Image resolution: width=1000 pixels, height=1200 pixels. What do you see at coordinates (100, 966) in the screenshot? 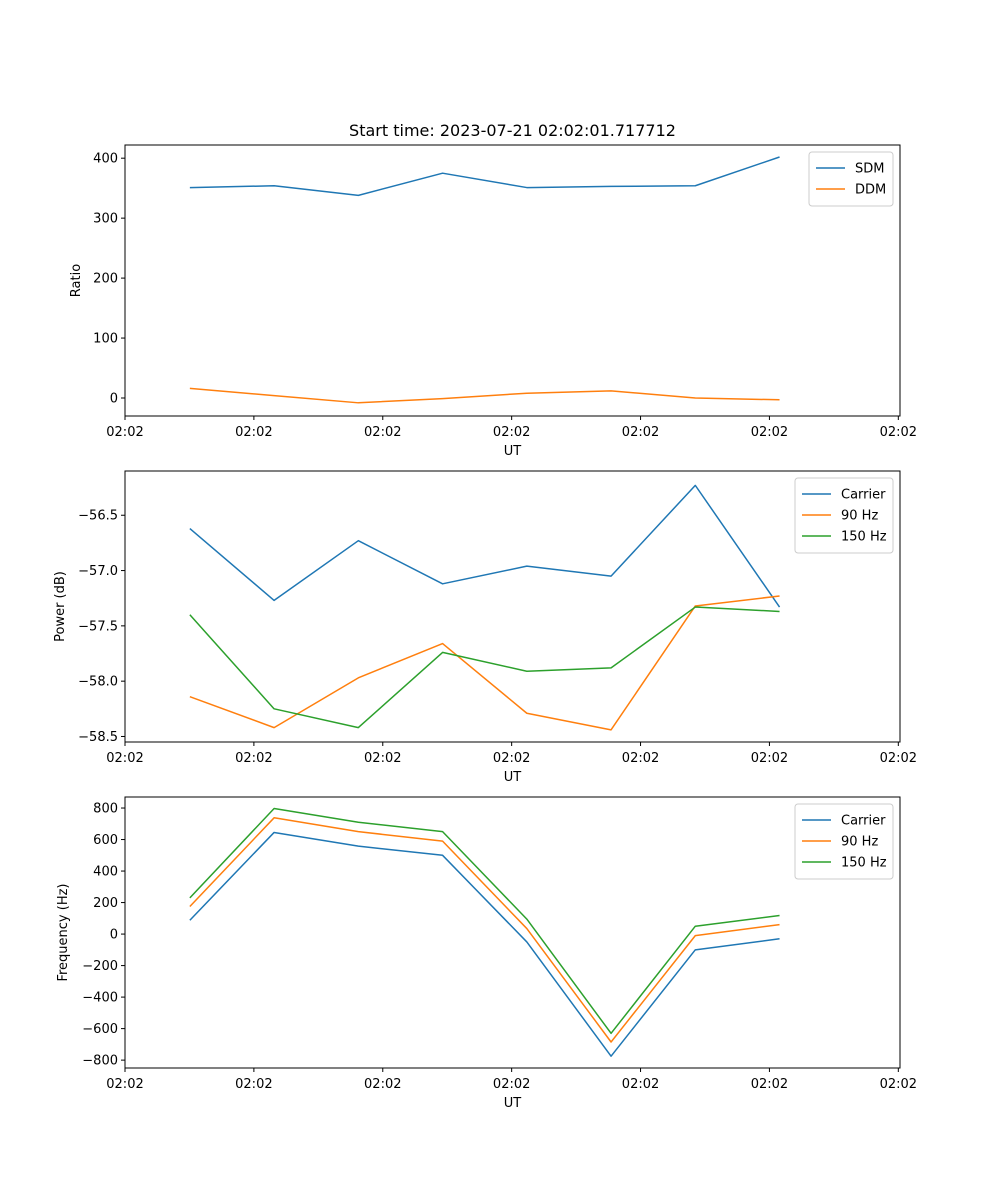
I see `y-tick-label: −200` at bounding box center [100, 966].